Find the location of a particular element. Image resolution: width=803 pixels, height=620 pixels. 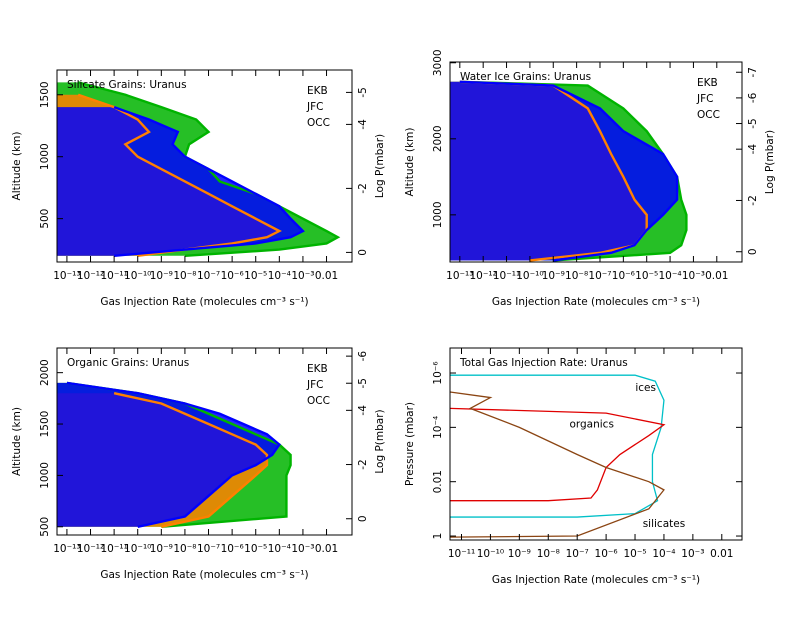

y-tick-label: 10⁻⁴ is located at coordinates (438, 427).